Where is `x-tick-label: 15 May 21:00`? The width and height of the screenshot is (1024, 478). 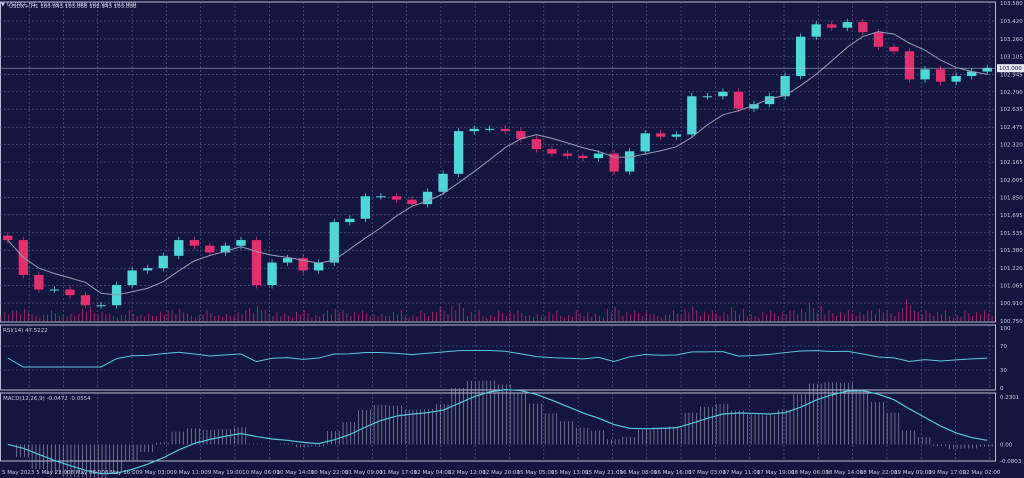
x-tick-label: 15 May 21:00 is located at coordinates (604, 473).